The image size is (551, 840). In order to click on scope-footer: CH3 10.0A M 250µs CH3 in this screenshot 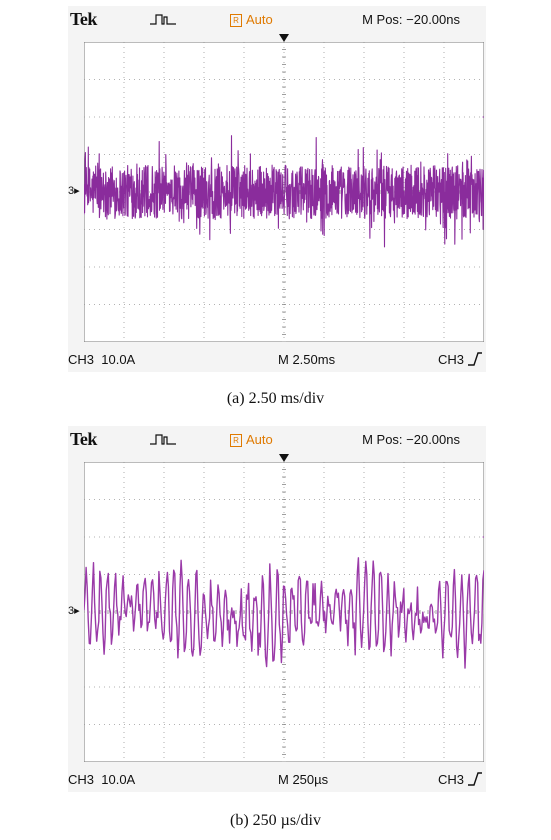, I will do `click(277, 780)`.